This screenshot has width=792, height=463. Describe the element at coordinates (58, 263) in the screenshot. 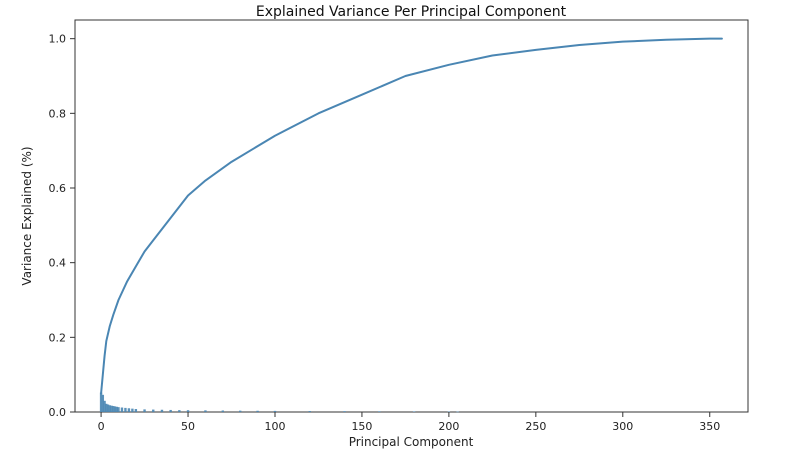

I see `y-tick-label: 0.4` at that location.